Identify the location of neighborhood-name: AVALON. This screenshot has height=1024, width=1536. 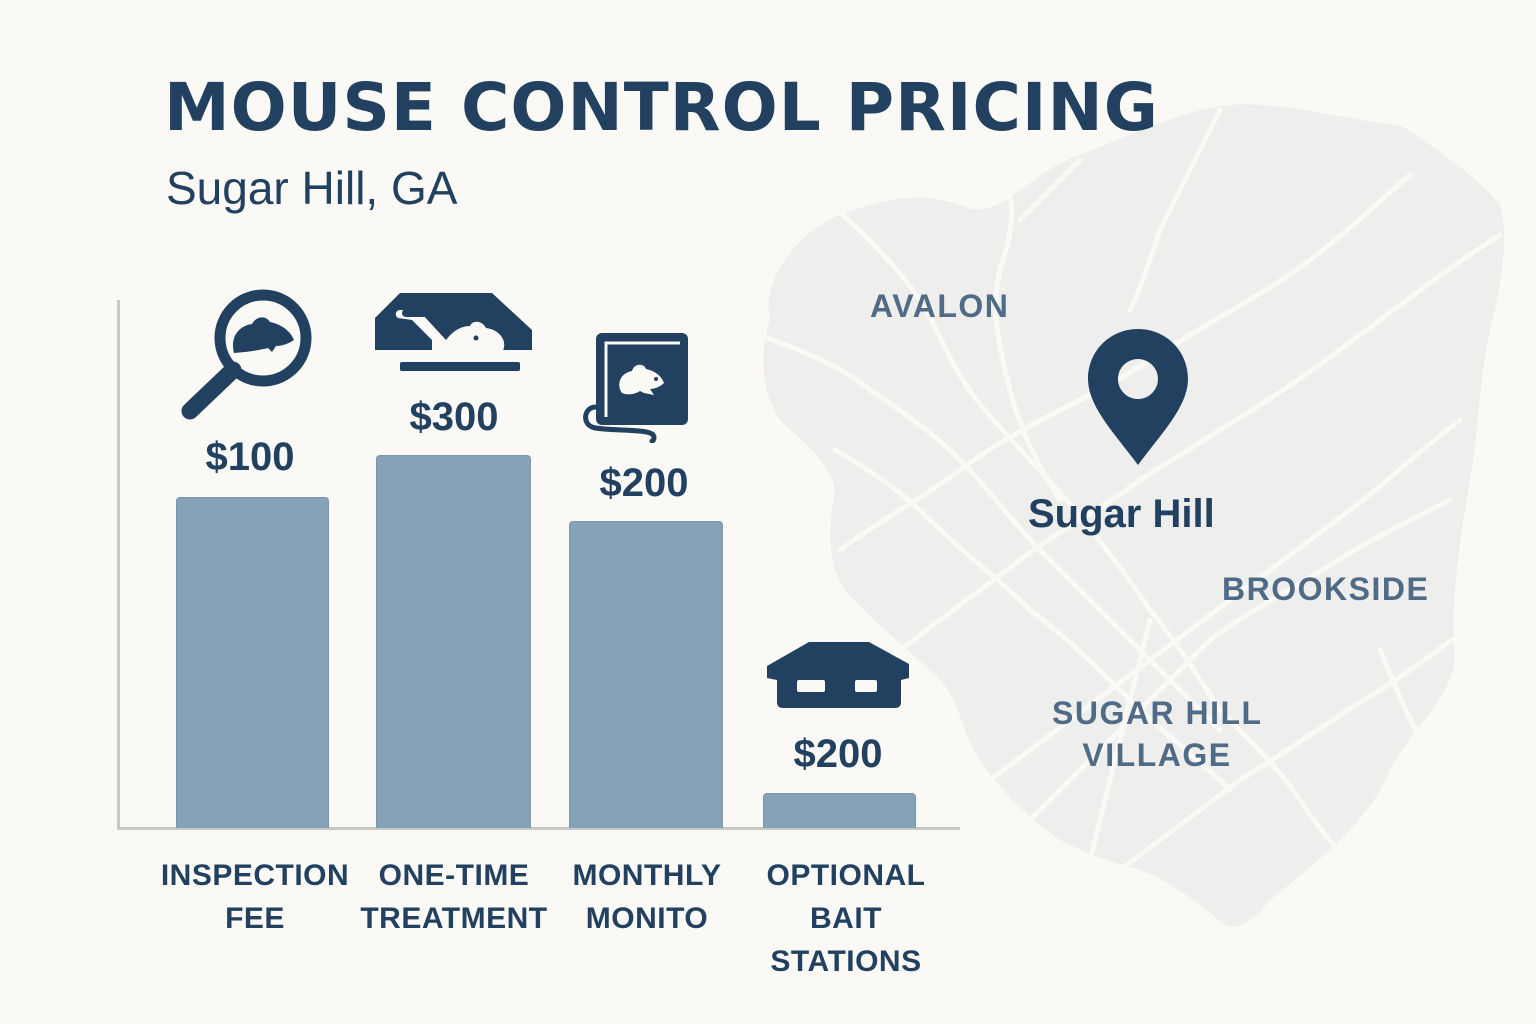
(940, 306).